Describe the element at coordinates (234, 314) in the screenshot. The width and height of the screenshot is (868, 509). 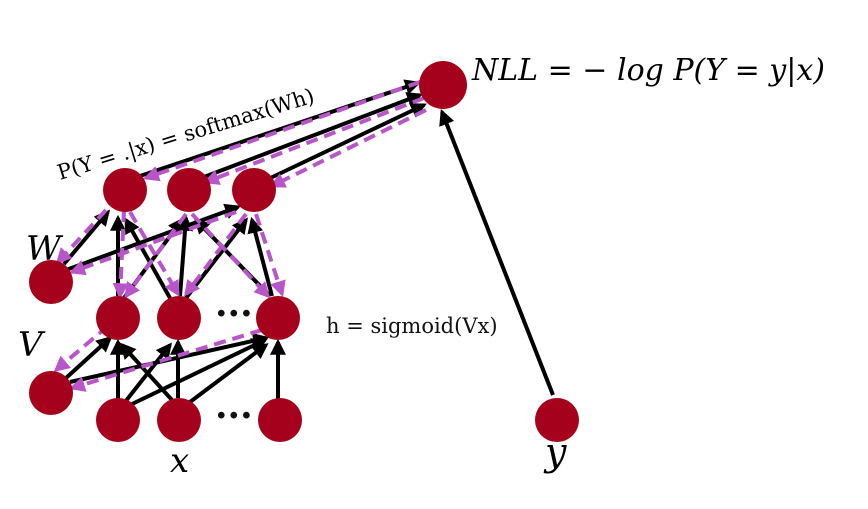
I see `hidden-ellipsis: ···` at that location.